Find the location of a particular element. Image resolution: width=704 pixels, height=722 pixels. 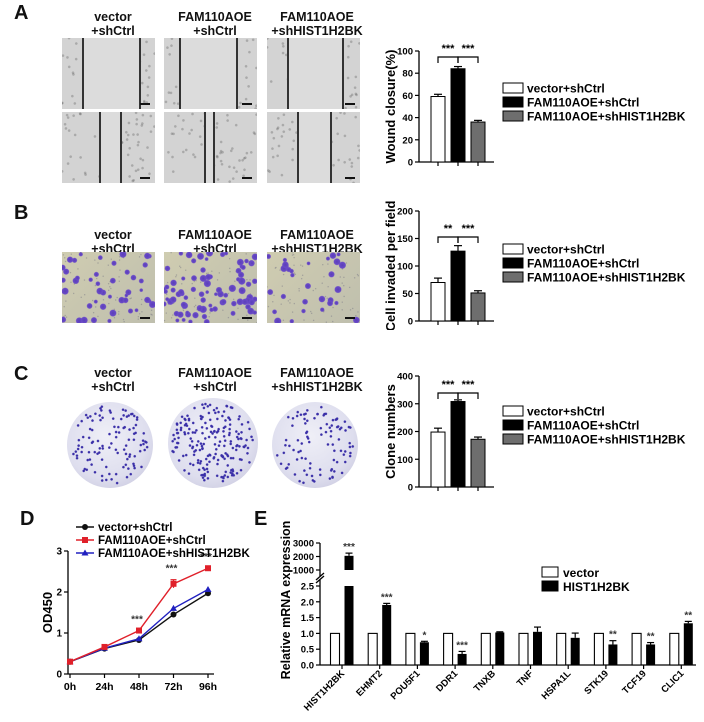

y-tick-label: 2000 is located at coordinates (303, 557).